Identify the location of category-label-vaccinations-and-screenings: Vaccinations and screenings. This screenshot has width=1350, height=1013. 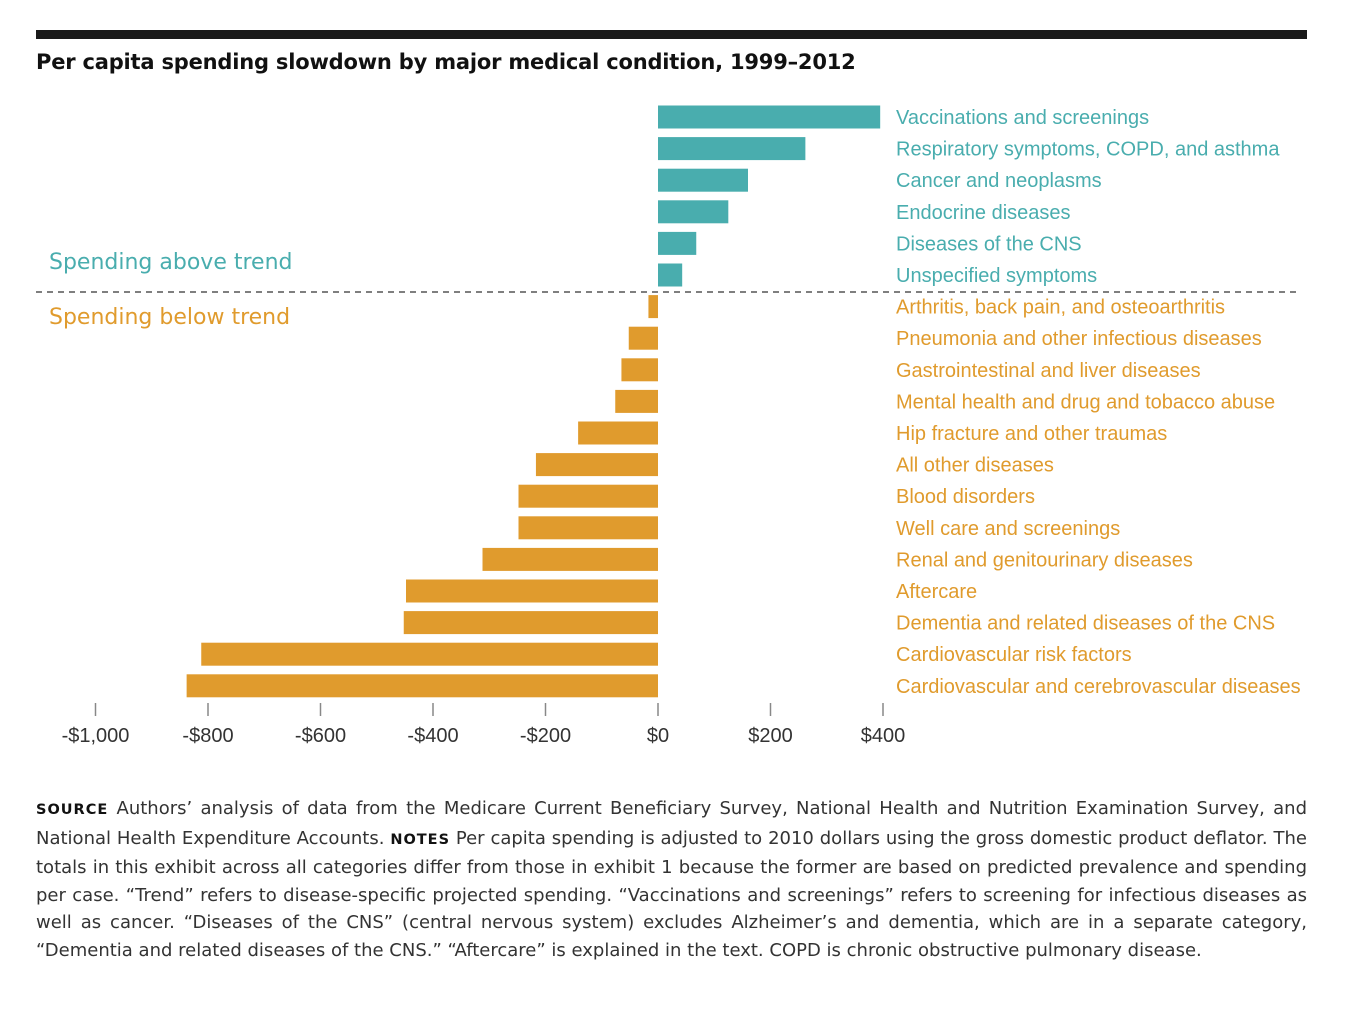
(1022, 118).